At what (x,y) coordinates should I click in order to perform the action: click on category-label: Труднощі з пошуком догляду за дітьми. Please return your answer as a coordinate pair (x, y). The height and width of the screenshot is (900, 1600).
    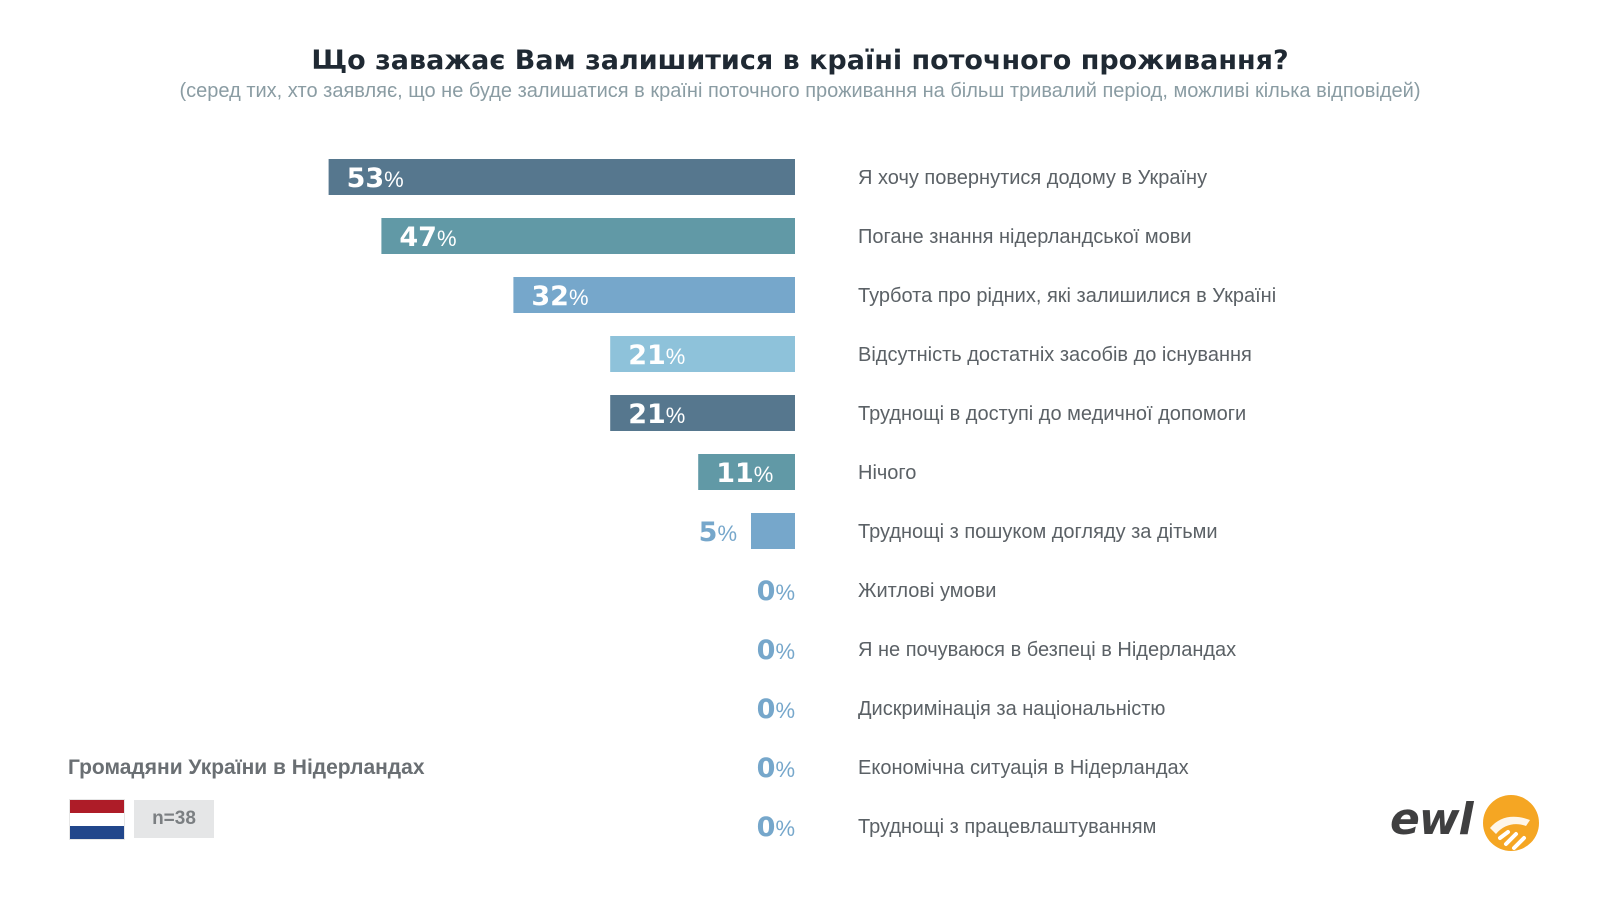
    Looking at the image, I should click on (1038, 532).